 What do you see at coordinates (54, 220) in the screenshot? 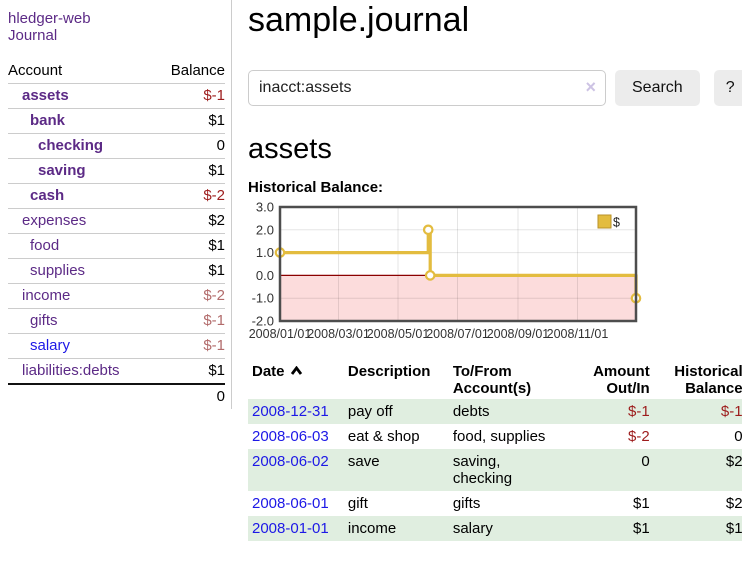
I see `account-link-expenses: expenses` at bounding box center [54, 220].